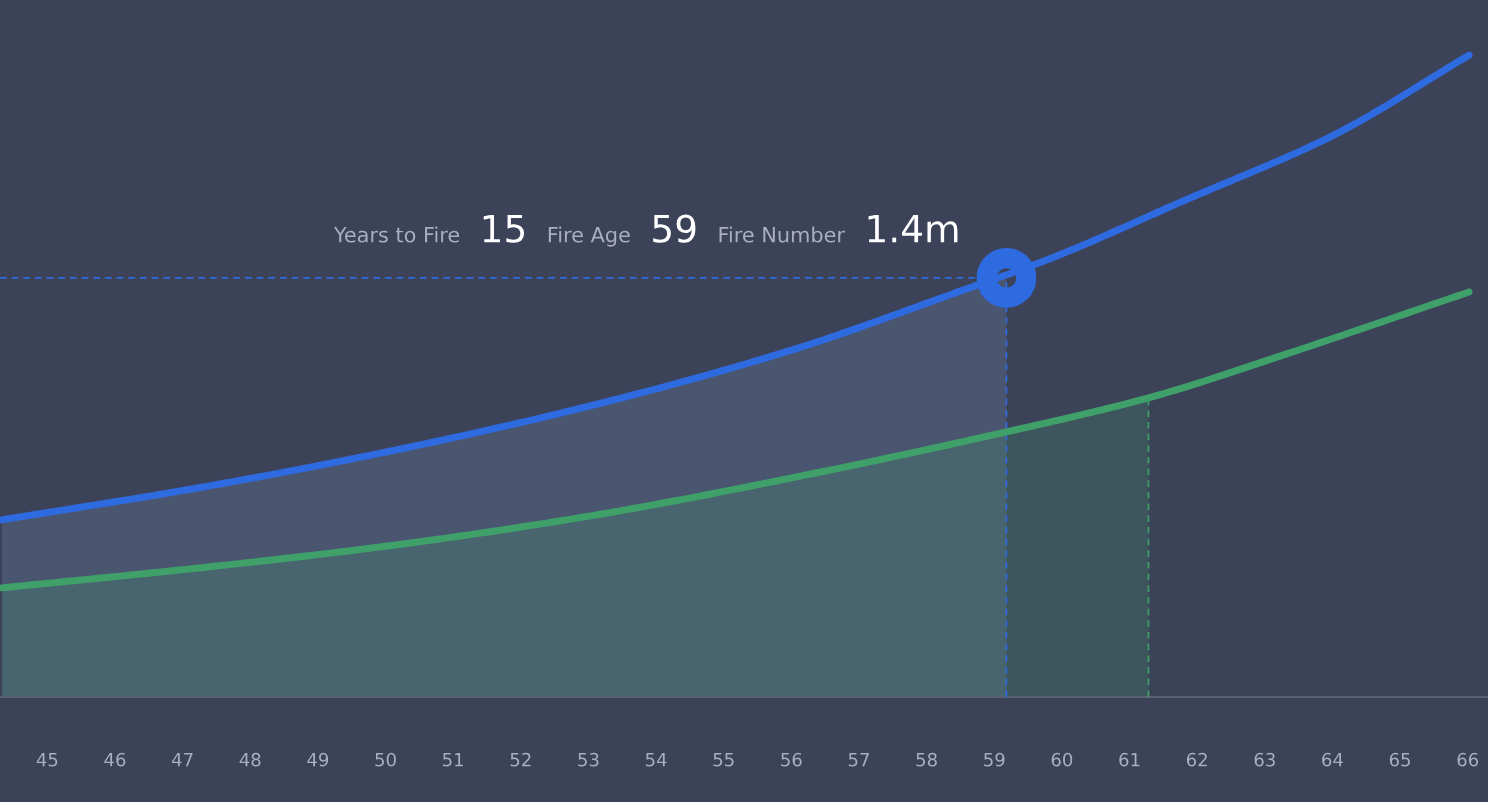 This screenshot has width=1488, height=802. I want to click on x-tick-label: 60, so click(1062, 759).